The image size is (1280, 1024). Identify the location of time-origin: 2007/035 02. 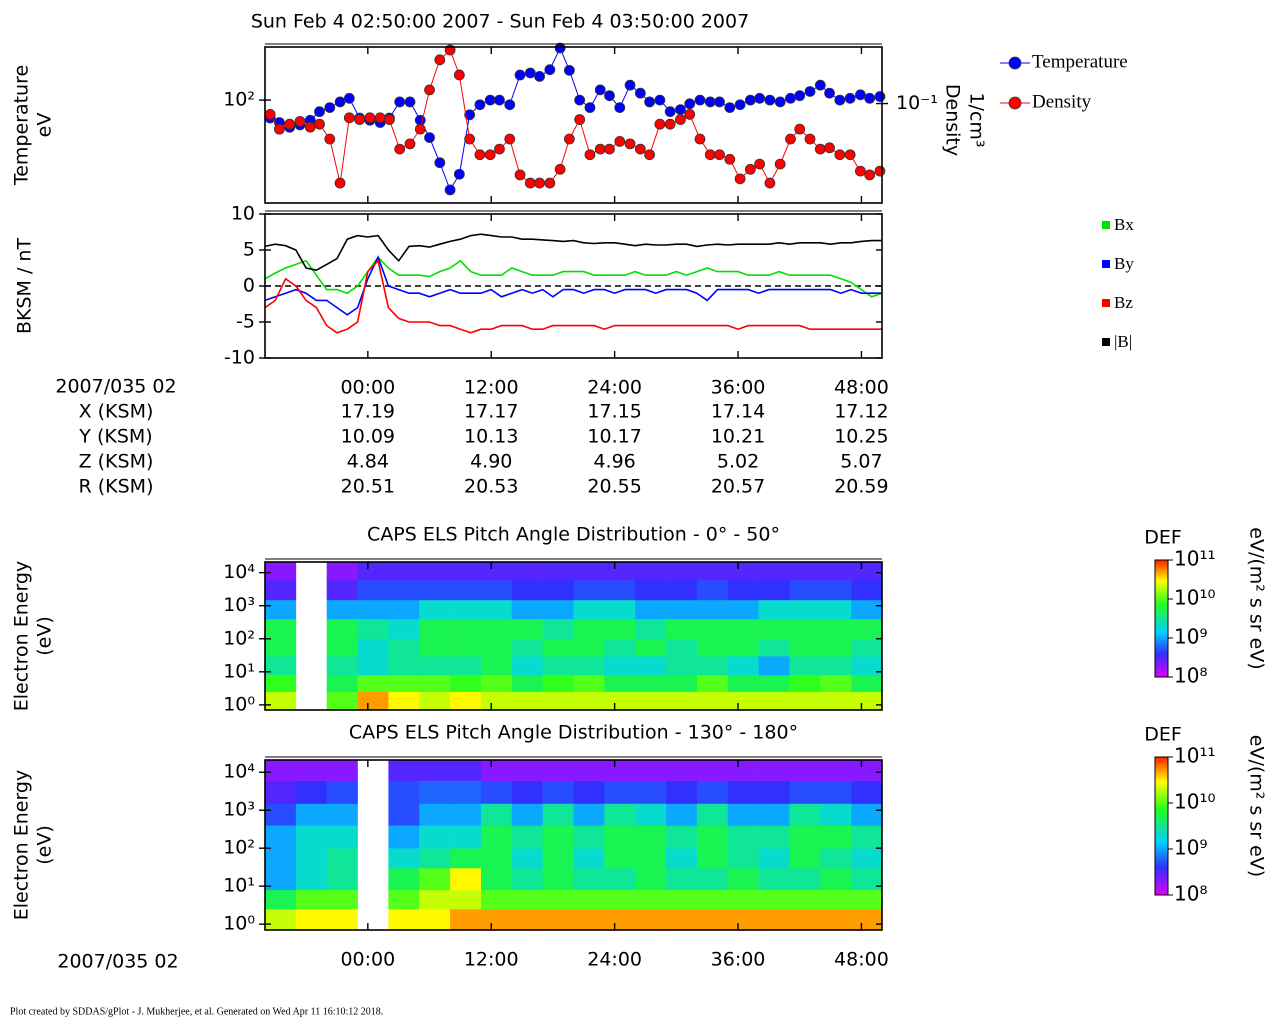
(115, 387).